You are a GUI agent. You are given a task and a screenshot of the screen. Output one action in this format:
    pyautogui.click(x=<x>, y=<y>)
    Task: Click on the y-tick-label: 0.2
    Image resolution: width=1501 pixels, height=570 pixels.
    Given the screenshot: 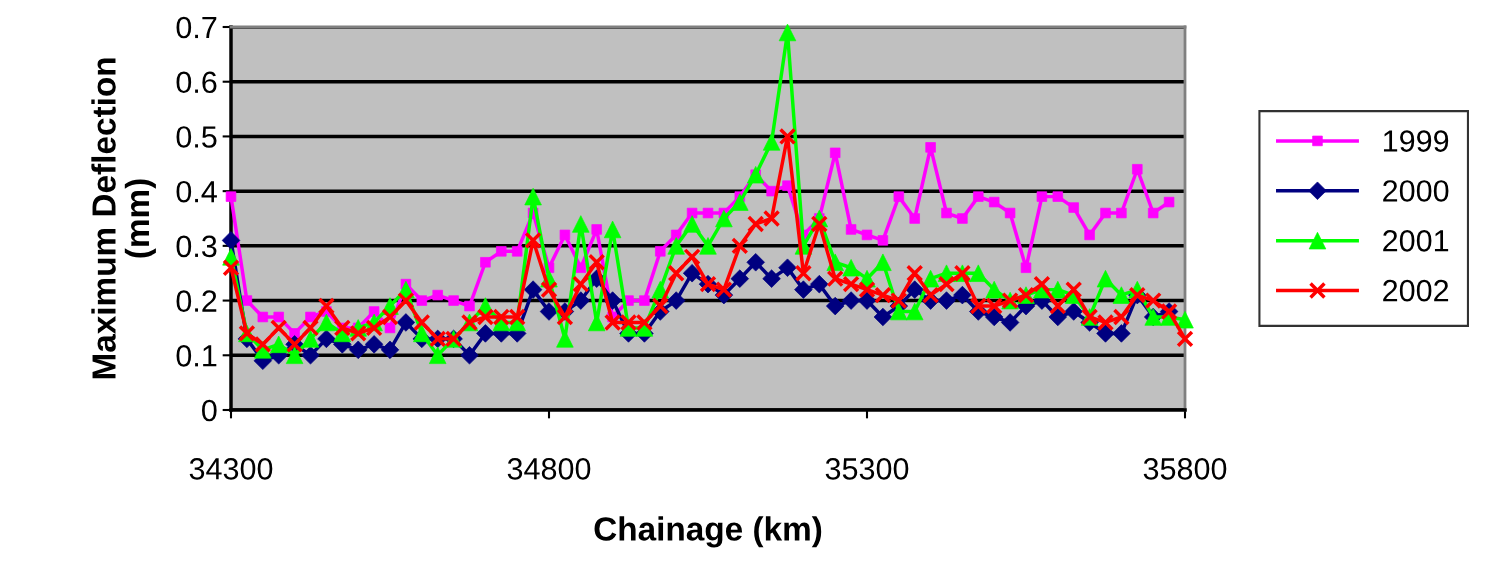 What is the action you would take?
    pyautogui.click(x=196, y=301)
    